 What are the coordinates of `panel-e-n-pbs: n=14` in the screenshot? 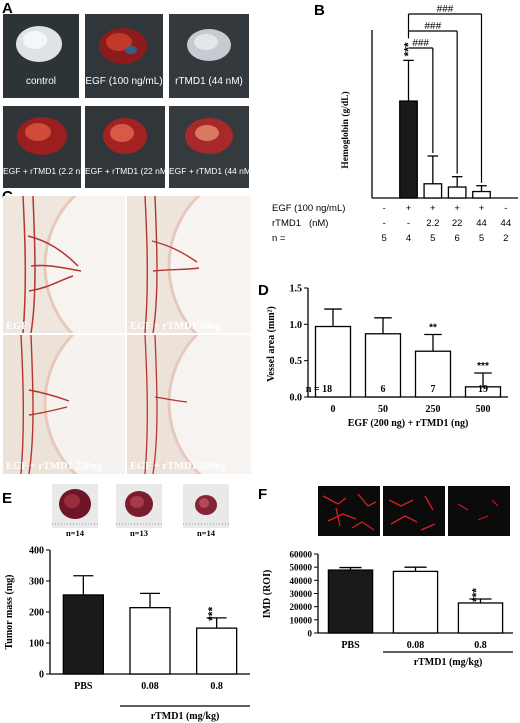 It's located at (75, 533).